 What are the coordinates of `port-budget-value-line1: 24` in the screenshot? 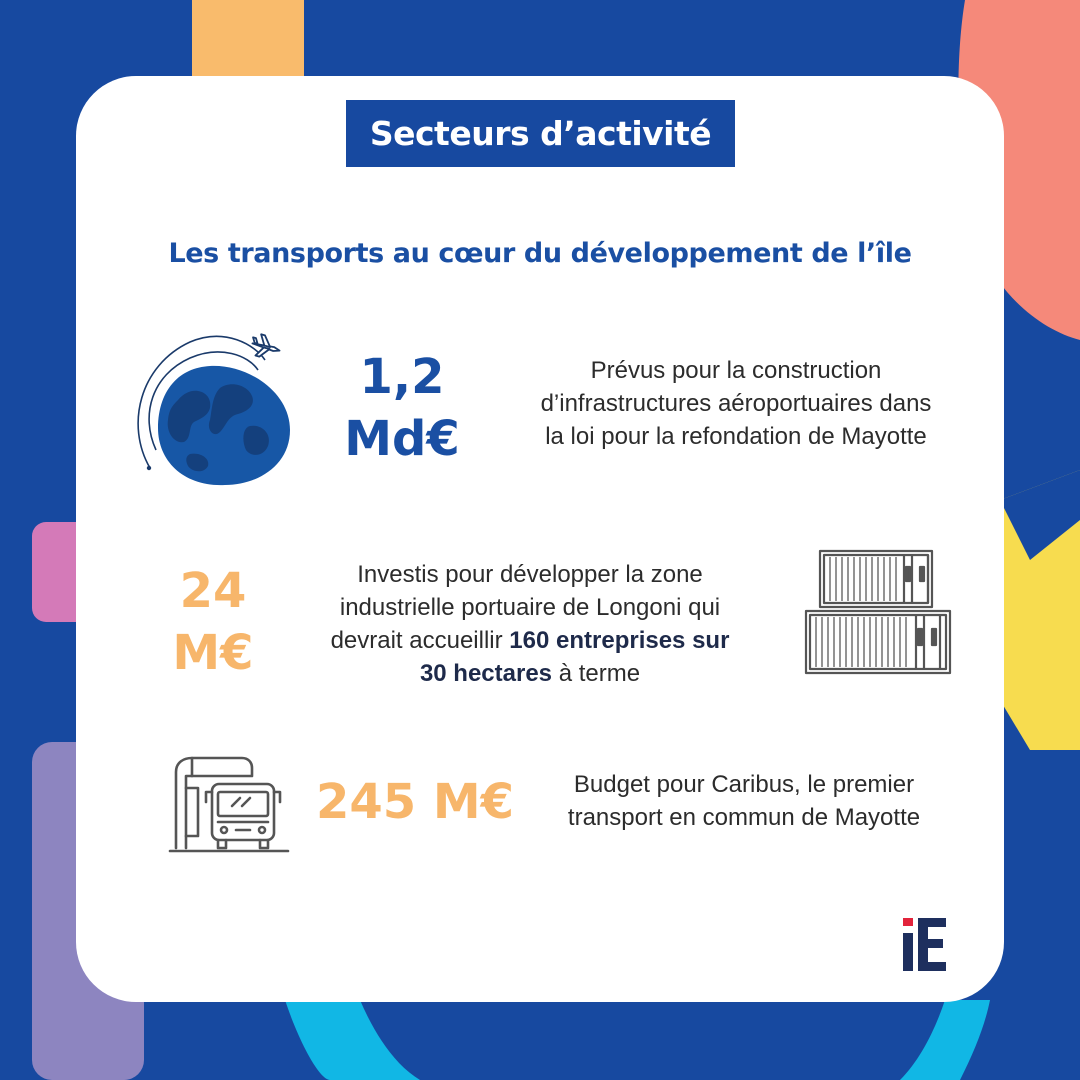 It's located at (213, 591).